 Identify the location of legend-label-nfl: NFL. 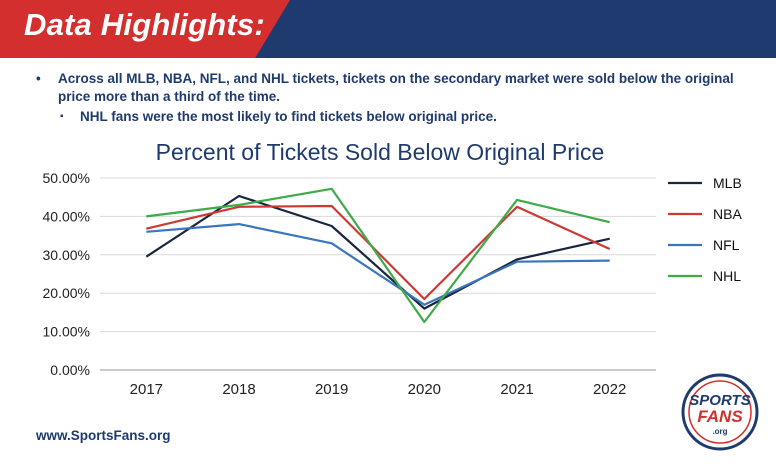
(726, 245).